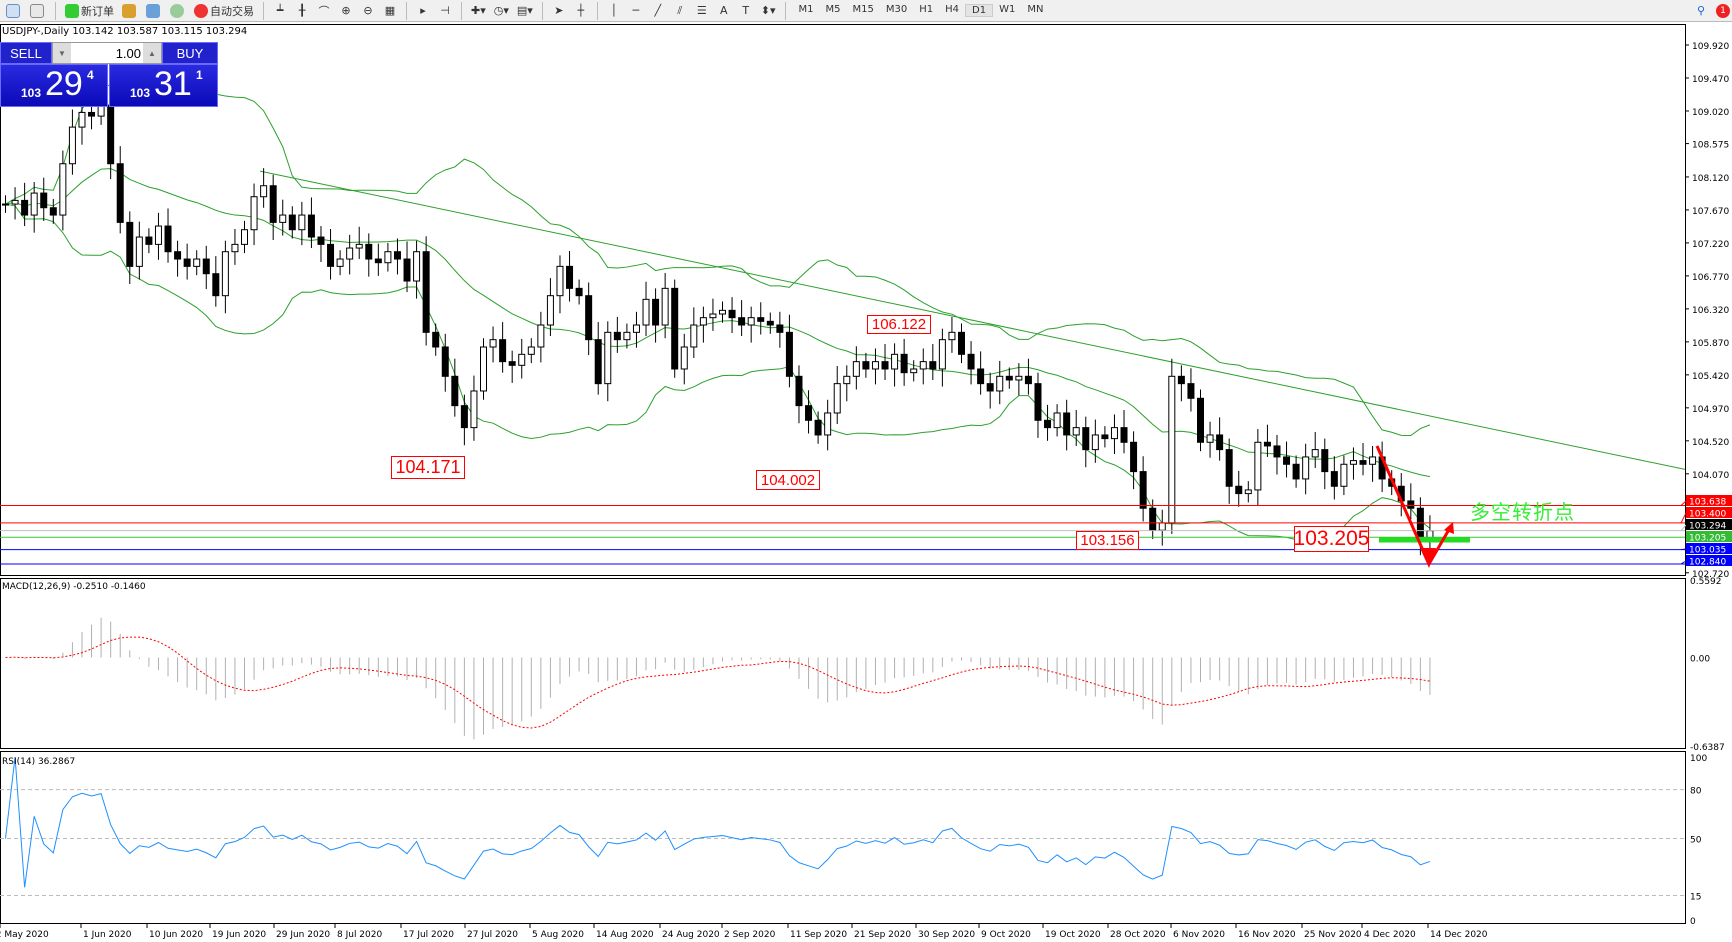  What do you see at coordinates (26, 53) in the screenshot?
I see `sell-button: SELL` at bounding box center [26, 53].